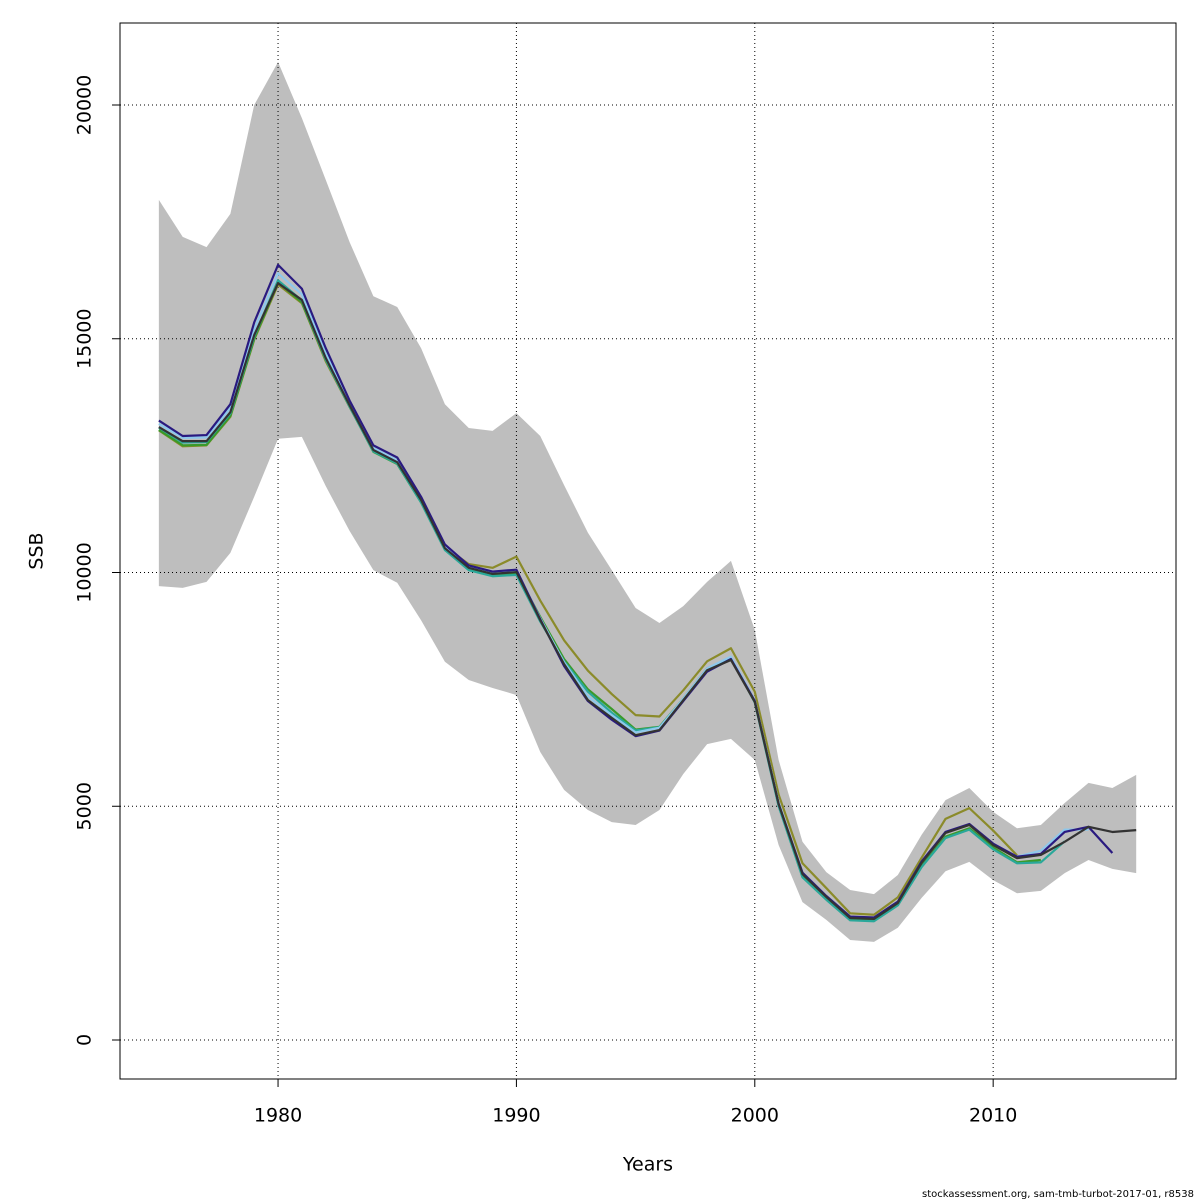  Describe the element at coordinates (85, 339) in the screenshot. I see `y-tick-label: 15000` at that location.